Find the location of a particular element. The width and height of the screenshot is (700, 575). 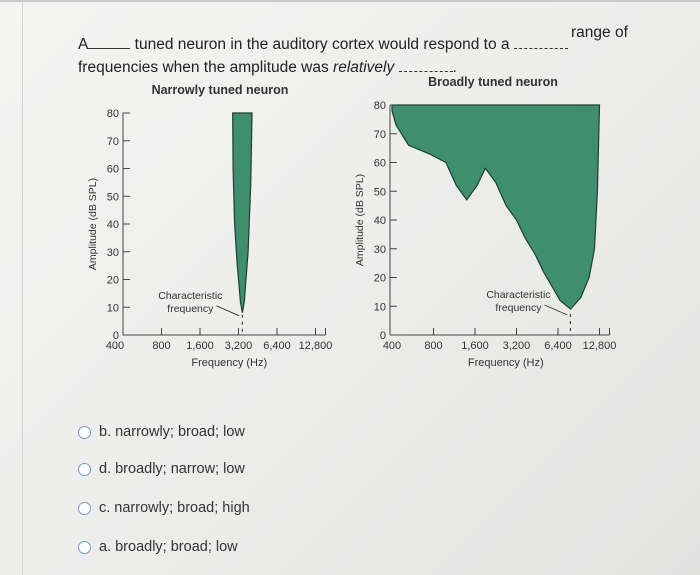

option-b-label: b. narrowly; broad; low is located at coordinates (172, 432).